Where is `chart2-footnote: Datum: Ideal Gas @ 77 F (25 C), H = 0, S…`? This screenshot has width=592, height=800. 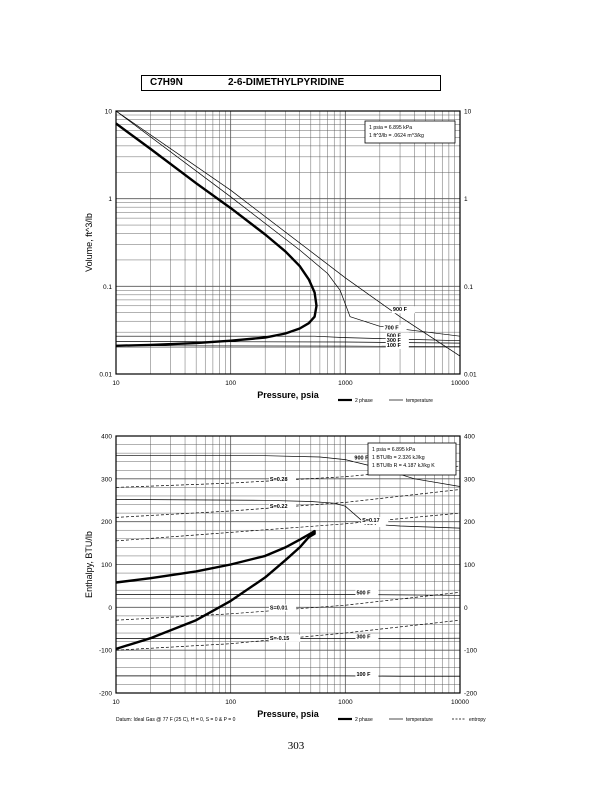 chart2-footnote: Datum: Ideal Gas @ 77 F (25 C), H = 0, S… is located at coordinates (176, 720).